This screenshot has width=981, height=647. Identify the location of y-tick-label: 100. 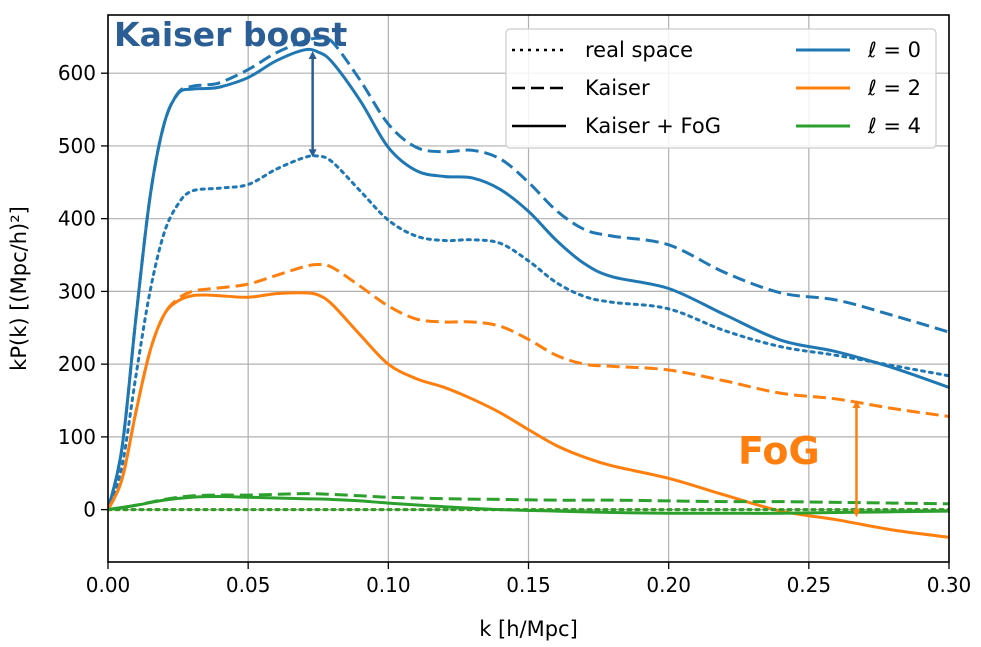
(77, 437).